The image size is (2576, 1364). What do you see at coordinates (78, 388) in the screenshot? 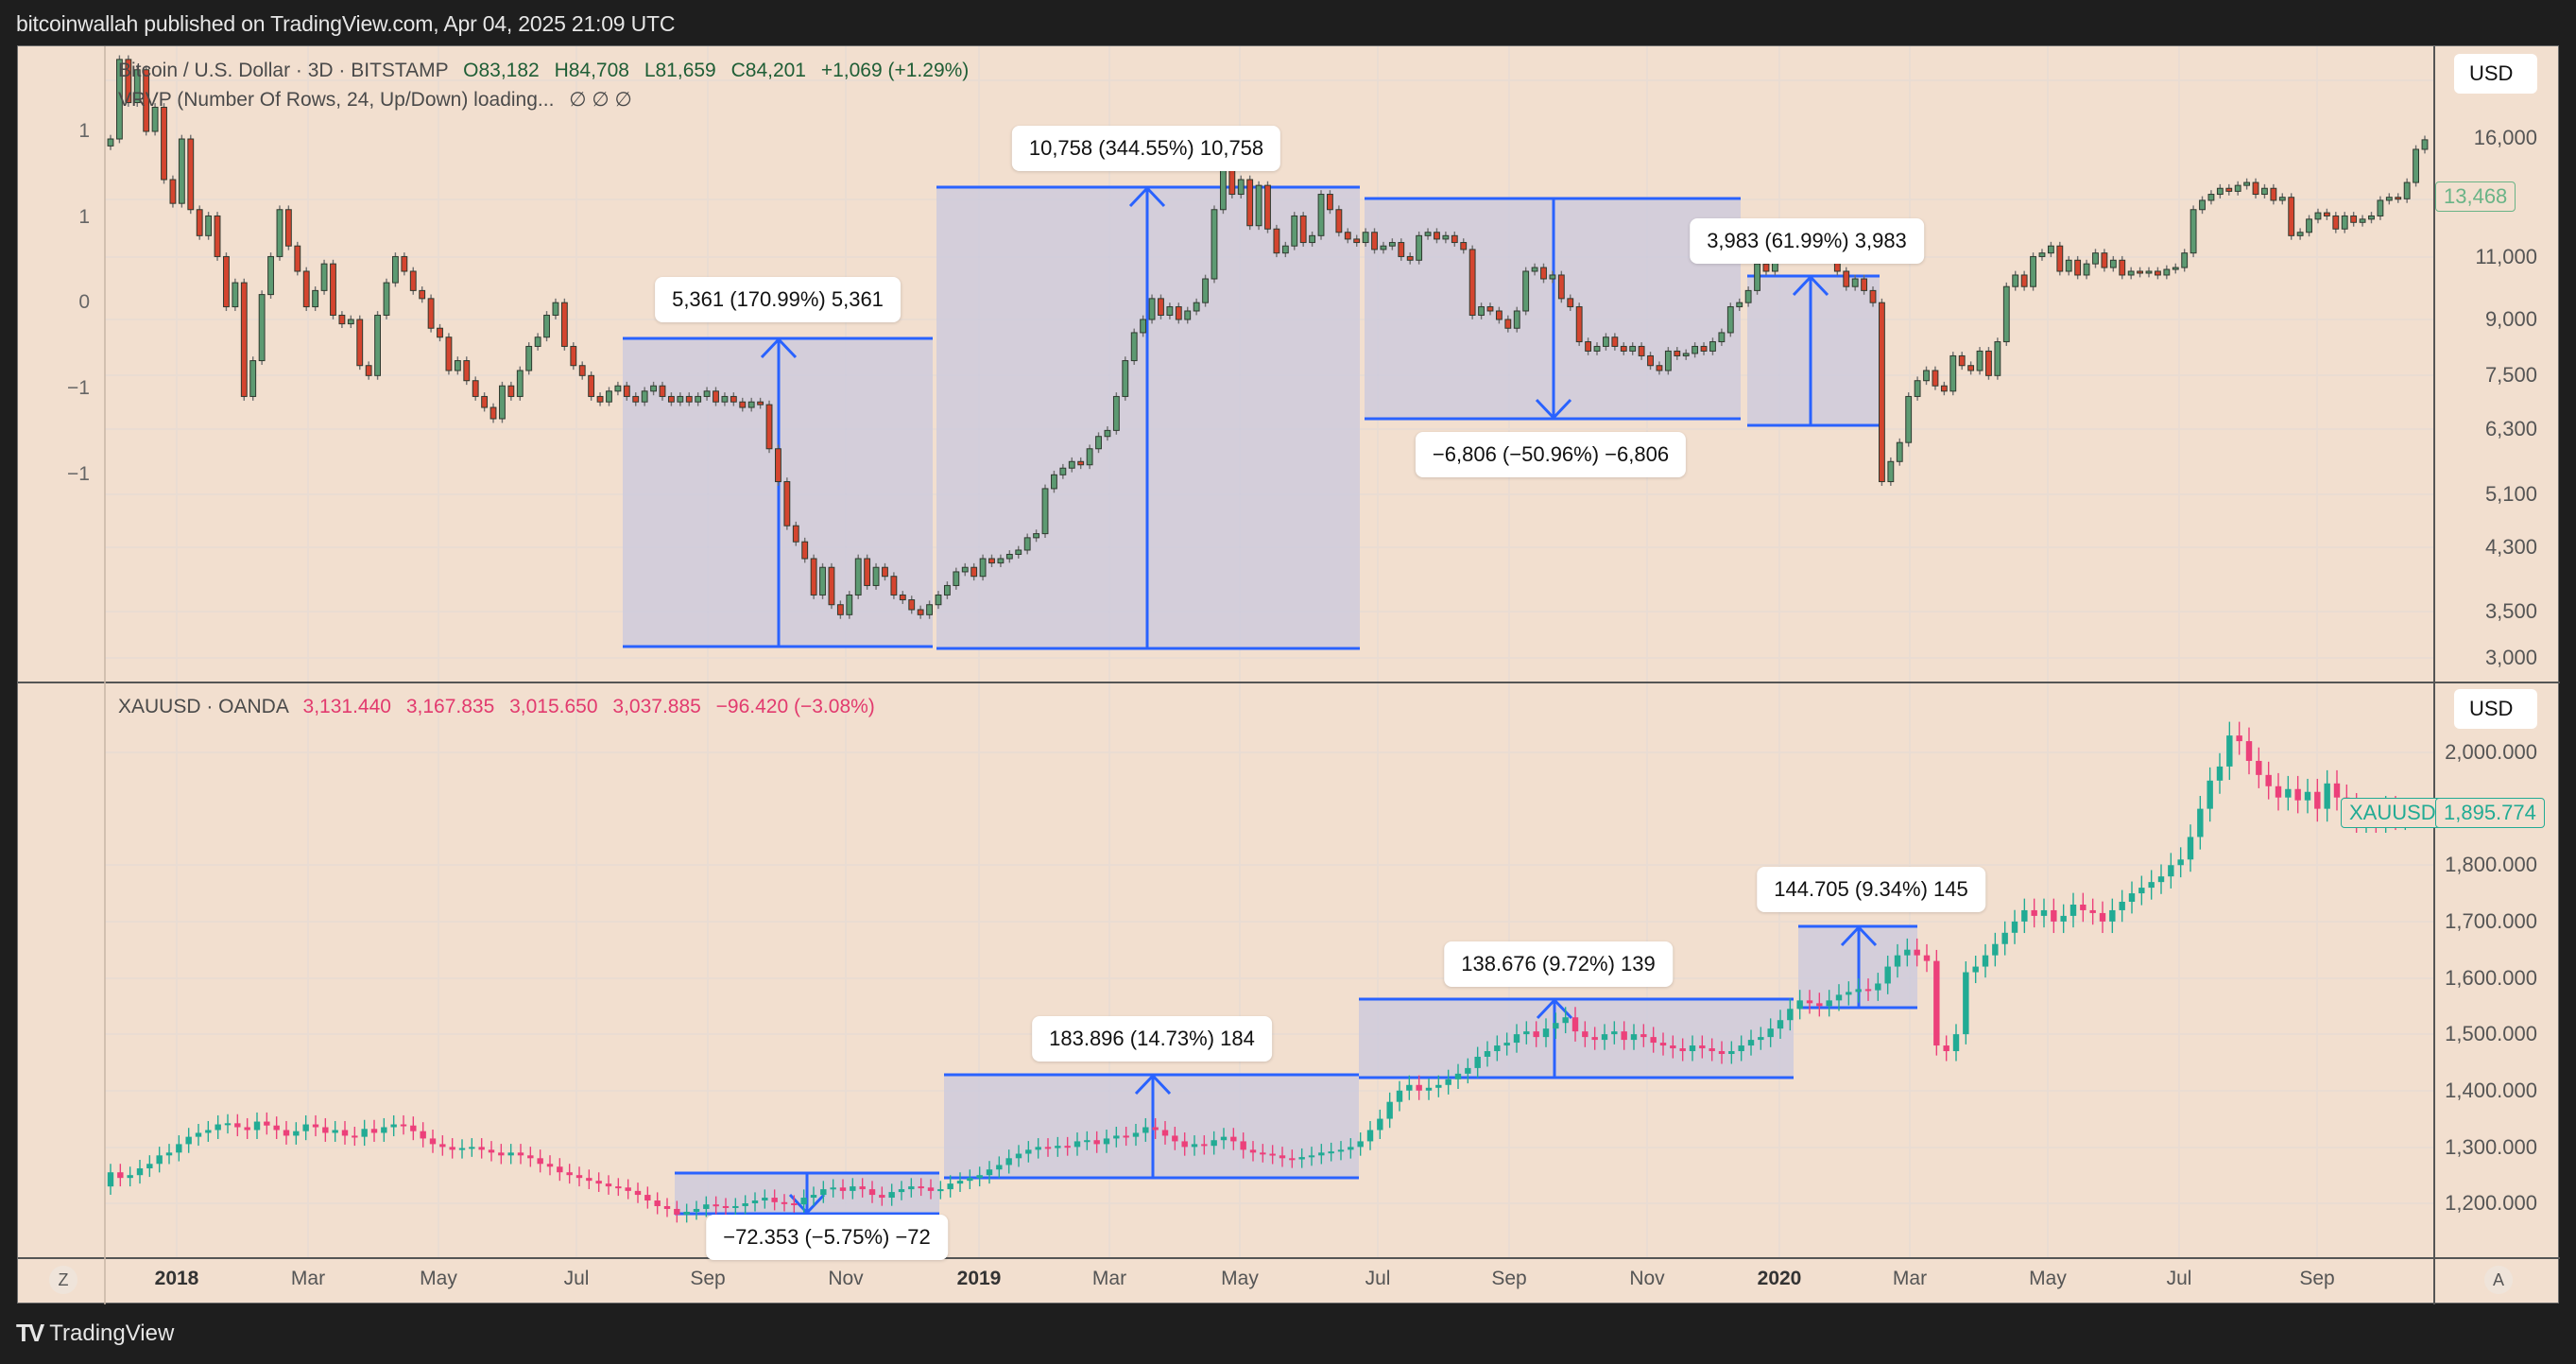
I see `left-axis-label: −1` at bounding box center [78, 388].